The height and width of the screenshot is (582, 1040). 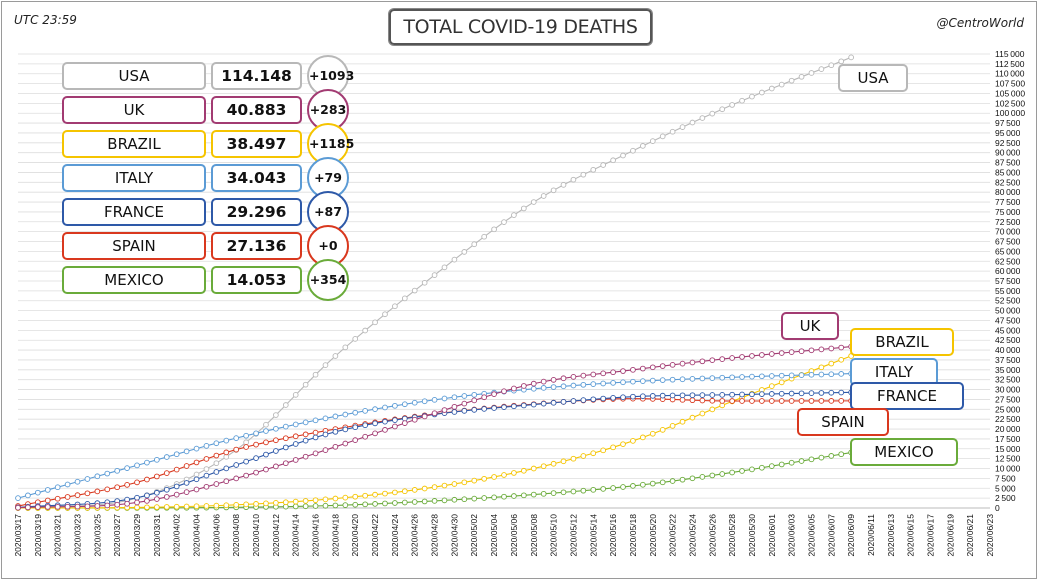 What do you see at coordinates (1008, 370) in the screenshot?
I see `y-tick-label: 35 000` at bounding box center [1008, 370].